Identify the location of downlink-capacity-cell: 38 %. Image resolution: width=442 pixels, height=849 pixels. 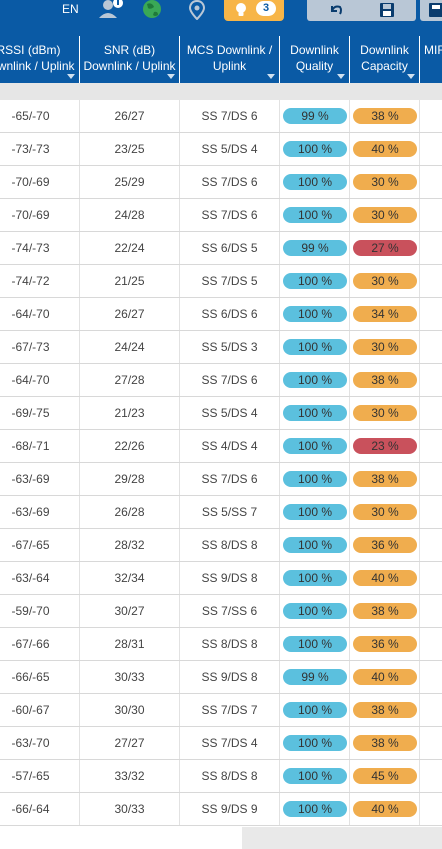
(385, 479).